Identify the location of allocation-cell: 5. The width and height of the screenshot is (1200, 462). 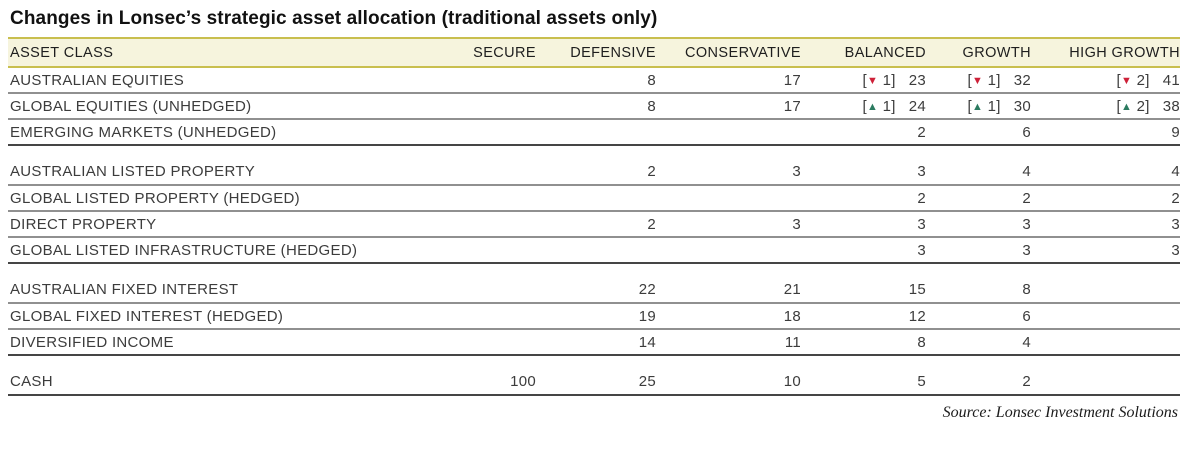
(863, 382).